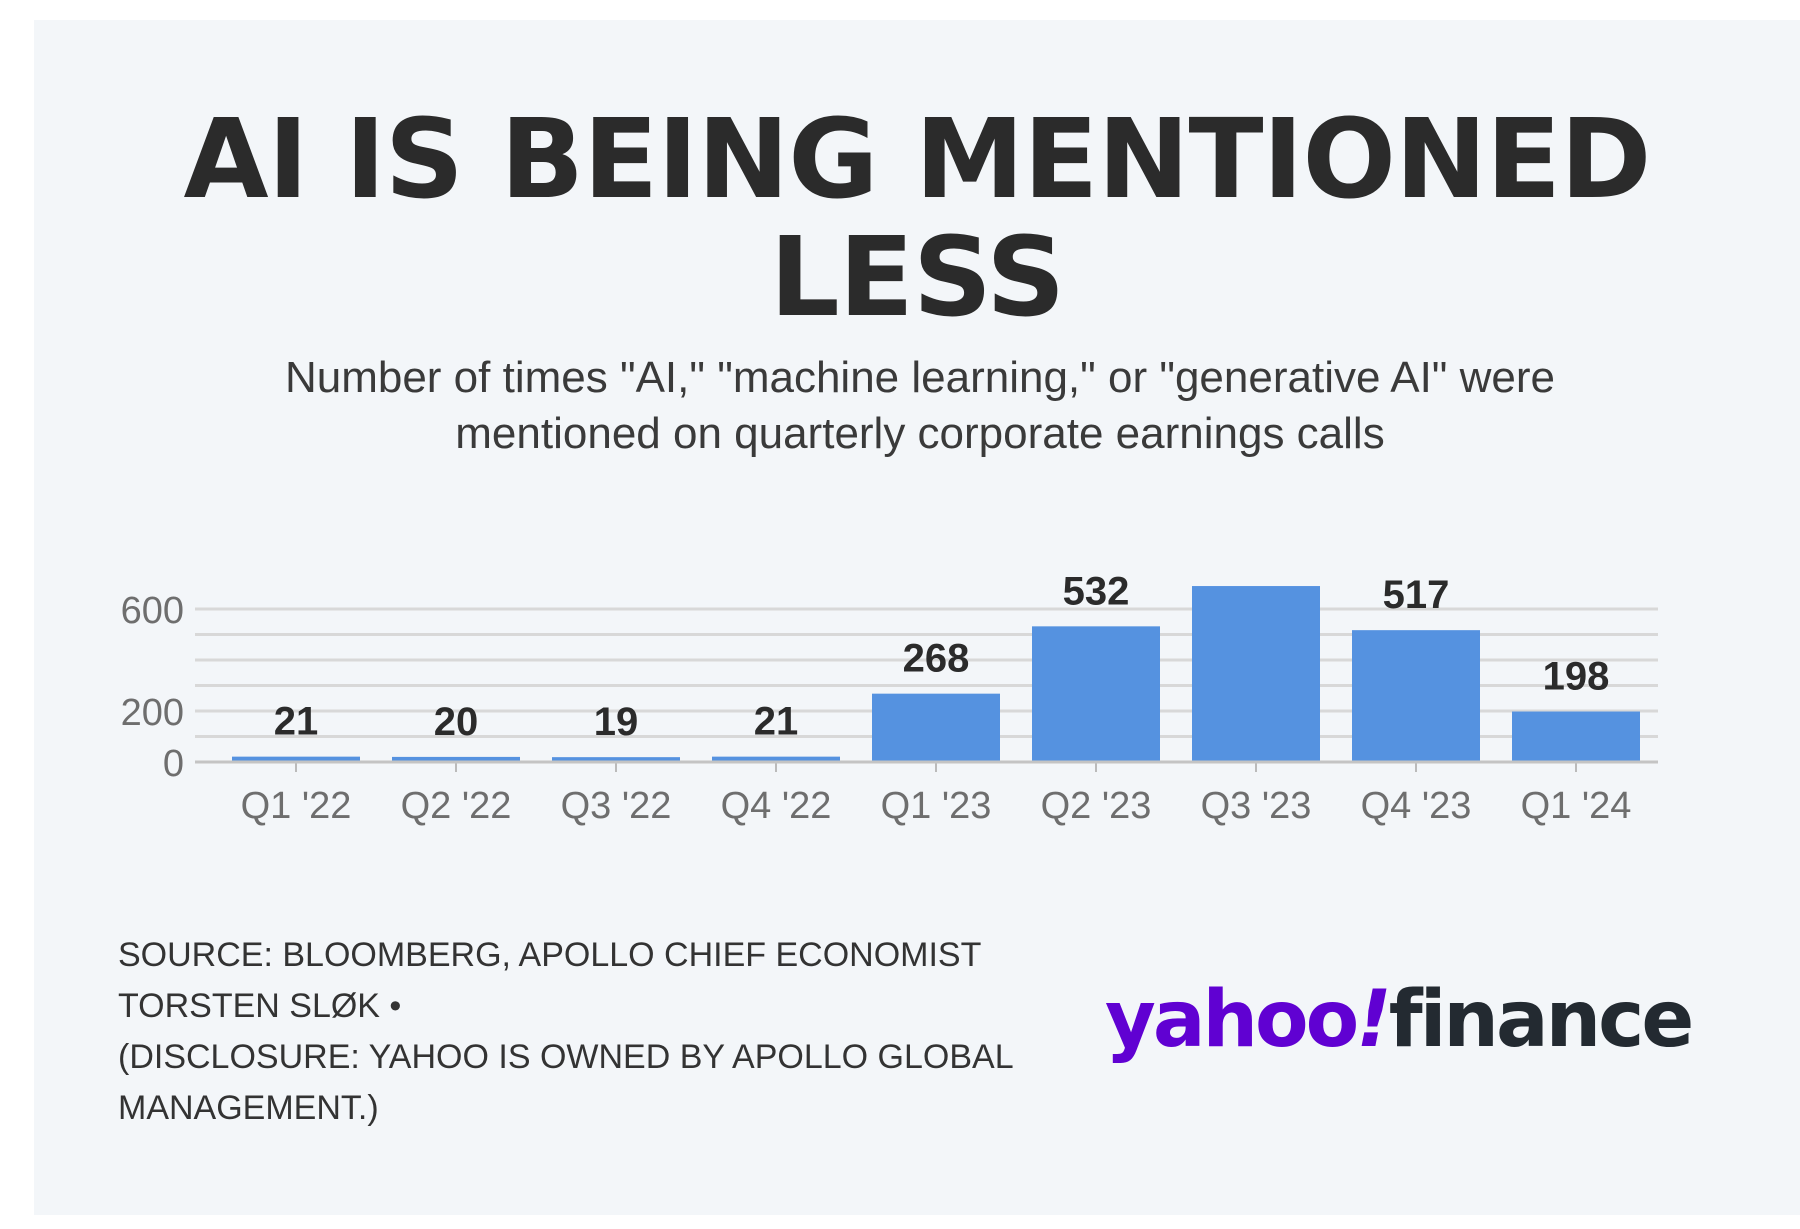 This screenshot has height=1229, width=1800. What do you see at coordinates (152, 611) in the screenshot?
I see `y-tick-label: 600` at bounding box center [152, 611].